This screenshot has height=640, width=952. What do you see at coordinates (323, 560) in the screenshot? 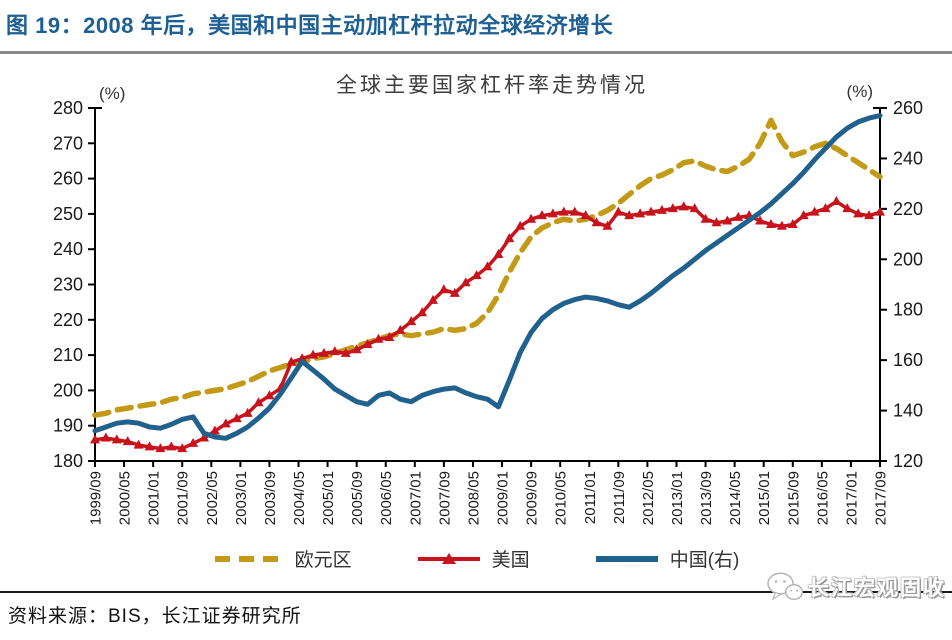
I see `legend-label-eurozone: 欧元区` at bounding box center [323, 560].